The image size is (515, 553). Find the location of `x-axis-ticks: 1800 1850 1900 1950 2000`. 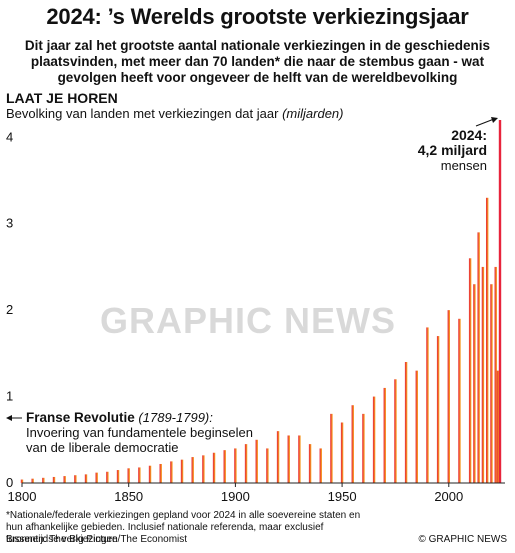

x-axis-ticks: 1800 1850 1900 1950 2000 is located at coordinates (235, 493).